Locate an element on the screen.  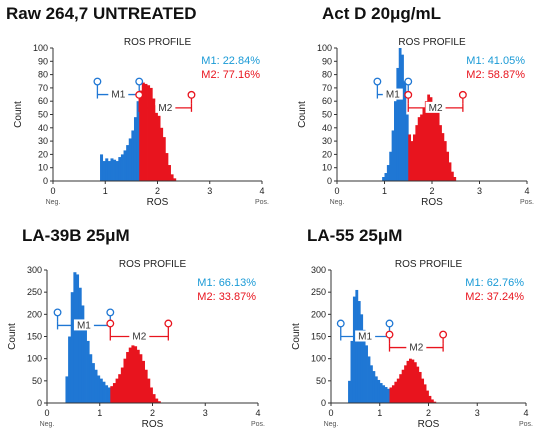
panel-3-subtitle: ROS PROFILE is located at coordinates (153, 264).